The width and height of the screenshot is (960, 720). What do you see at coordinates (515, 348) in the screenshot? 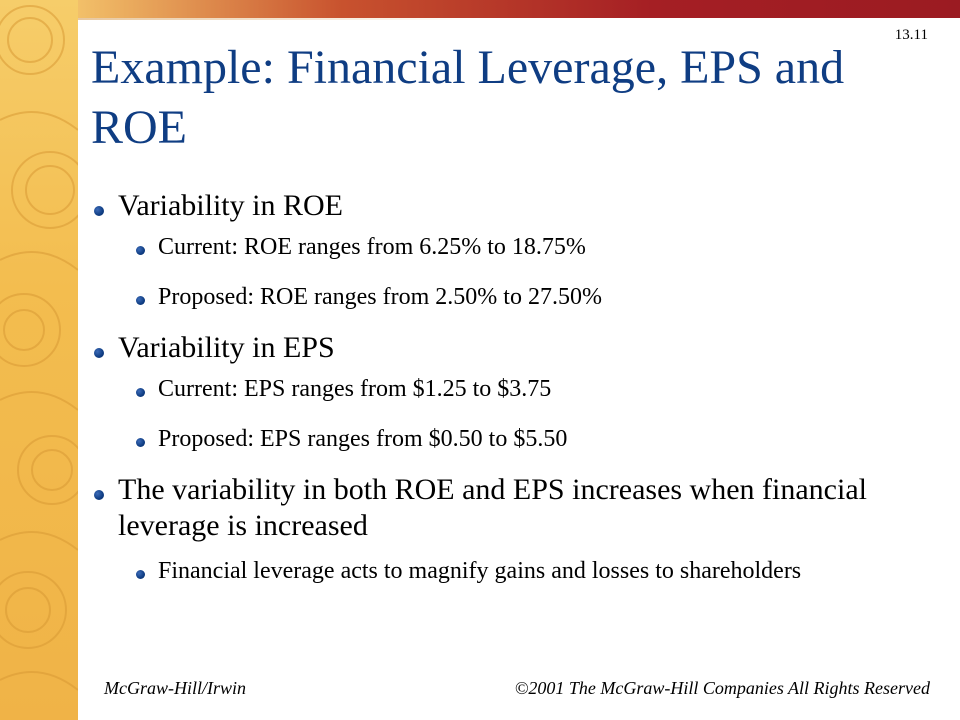
I see `bullet-item: Variability in EPS` at bounding box center [515, 348].